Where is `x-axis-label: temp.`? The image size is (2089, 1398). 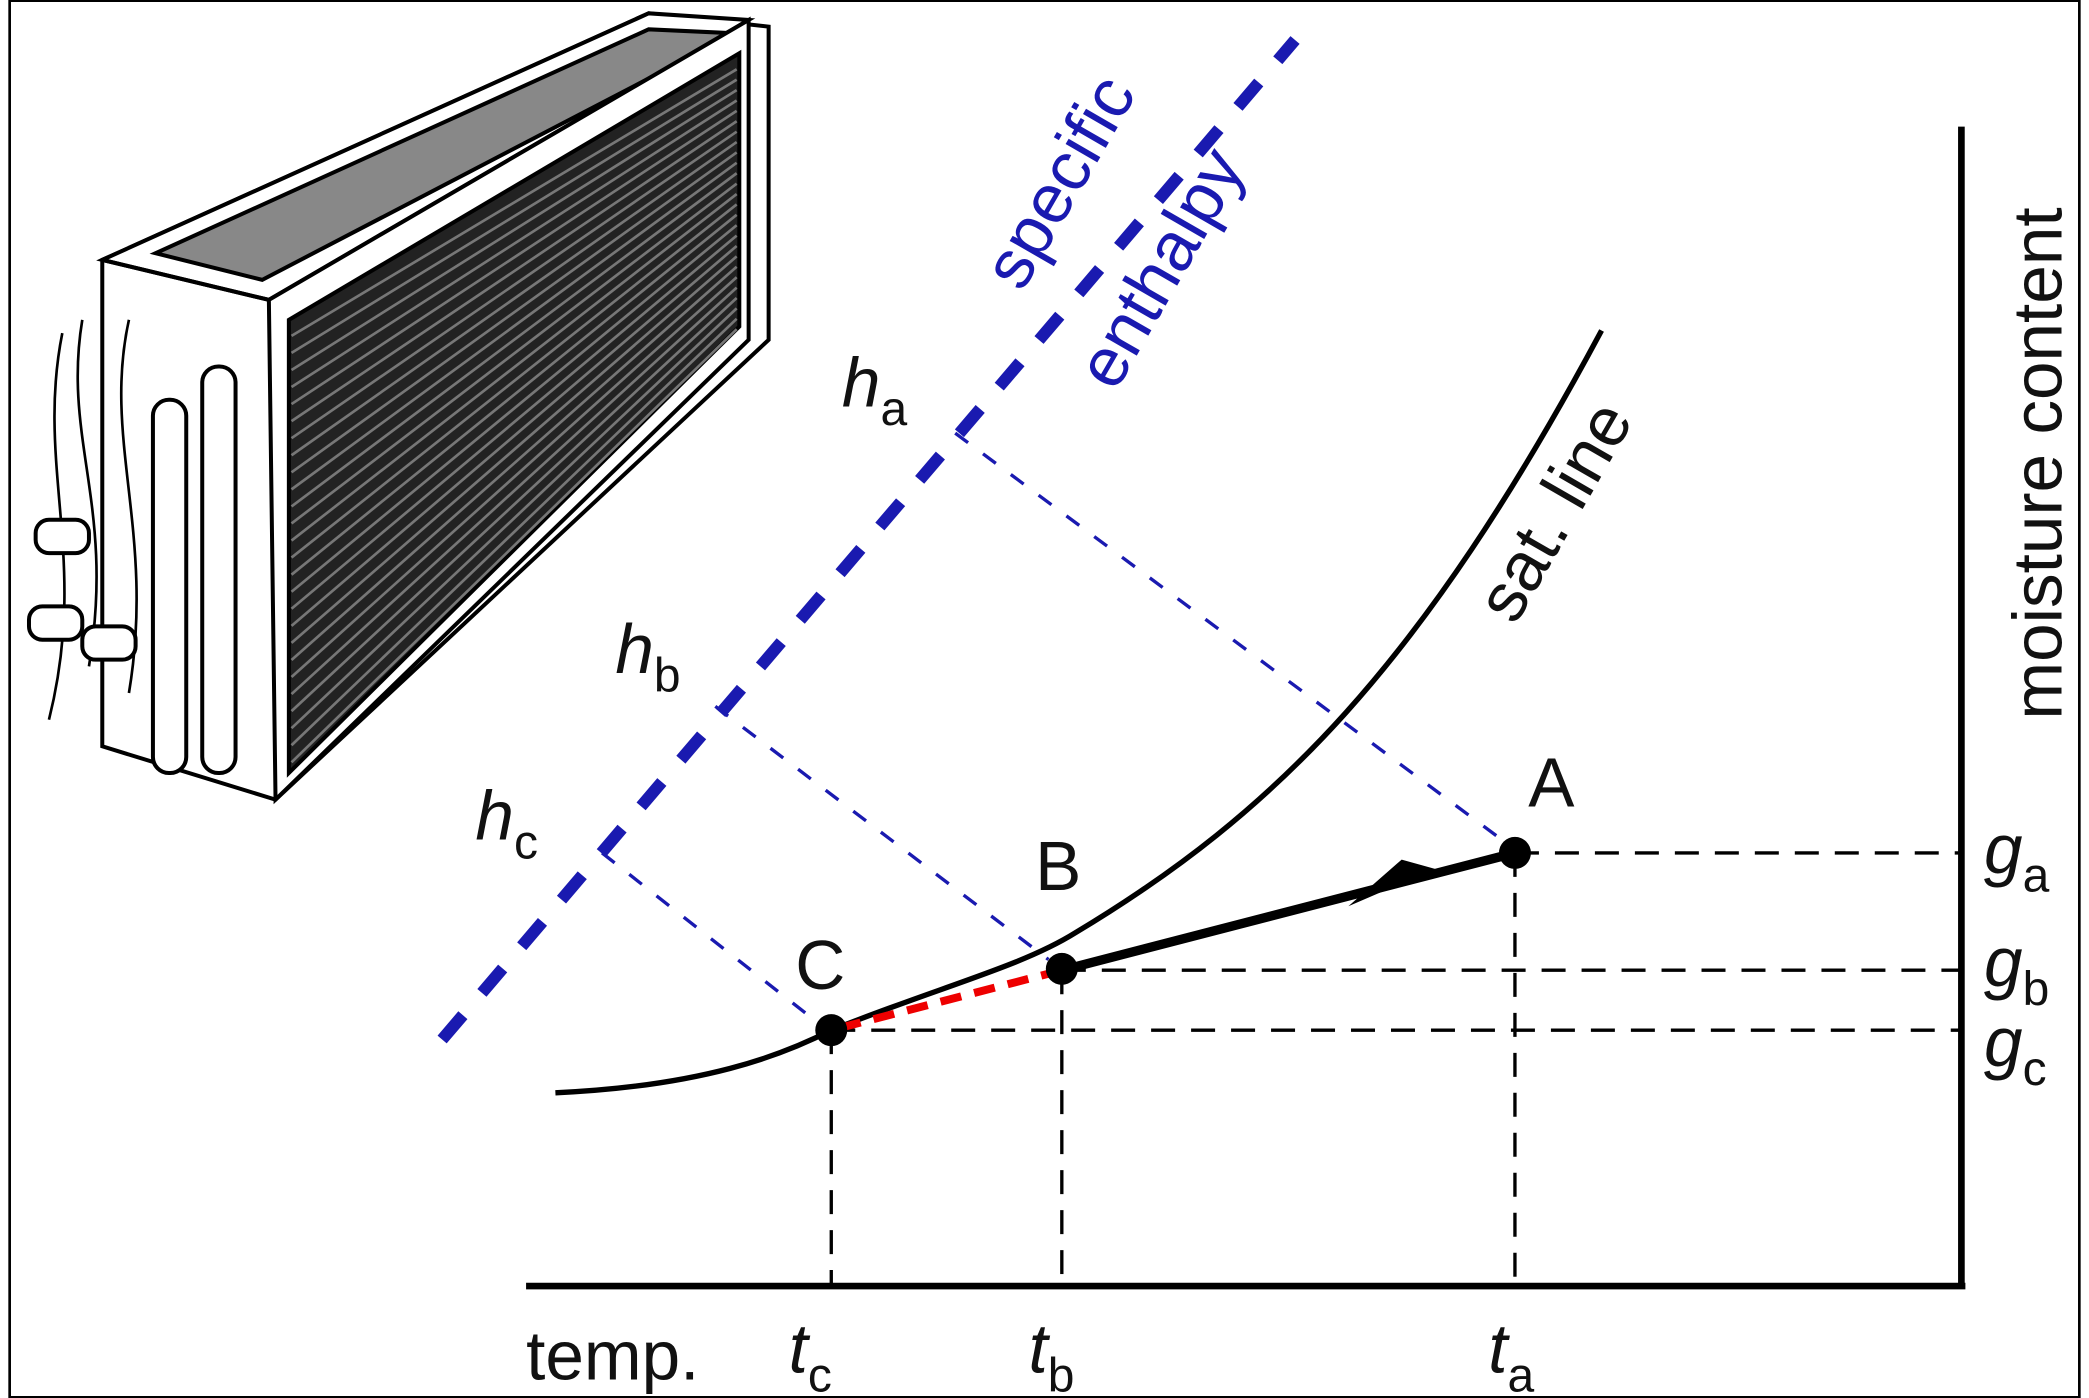 x-axis-label: temp. is located at coordinates (612, 1355).